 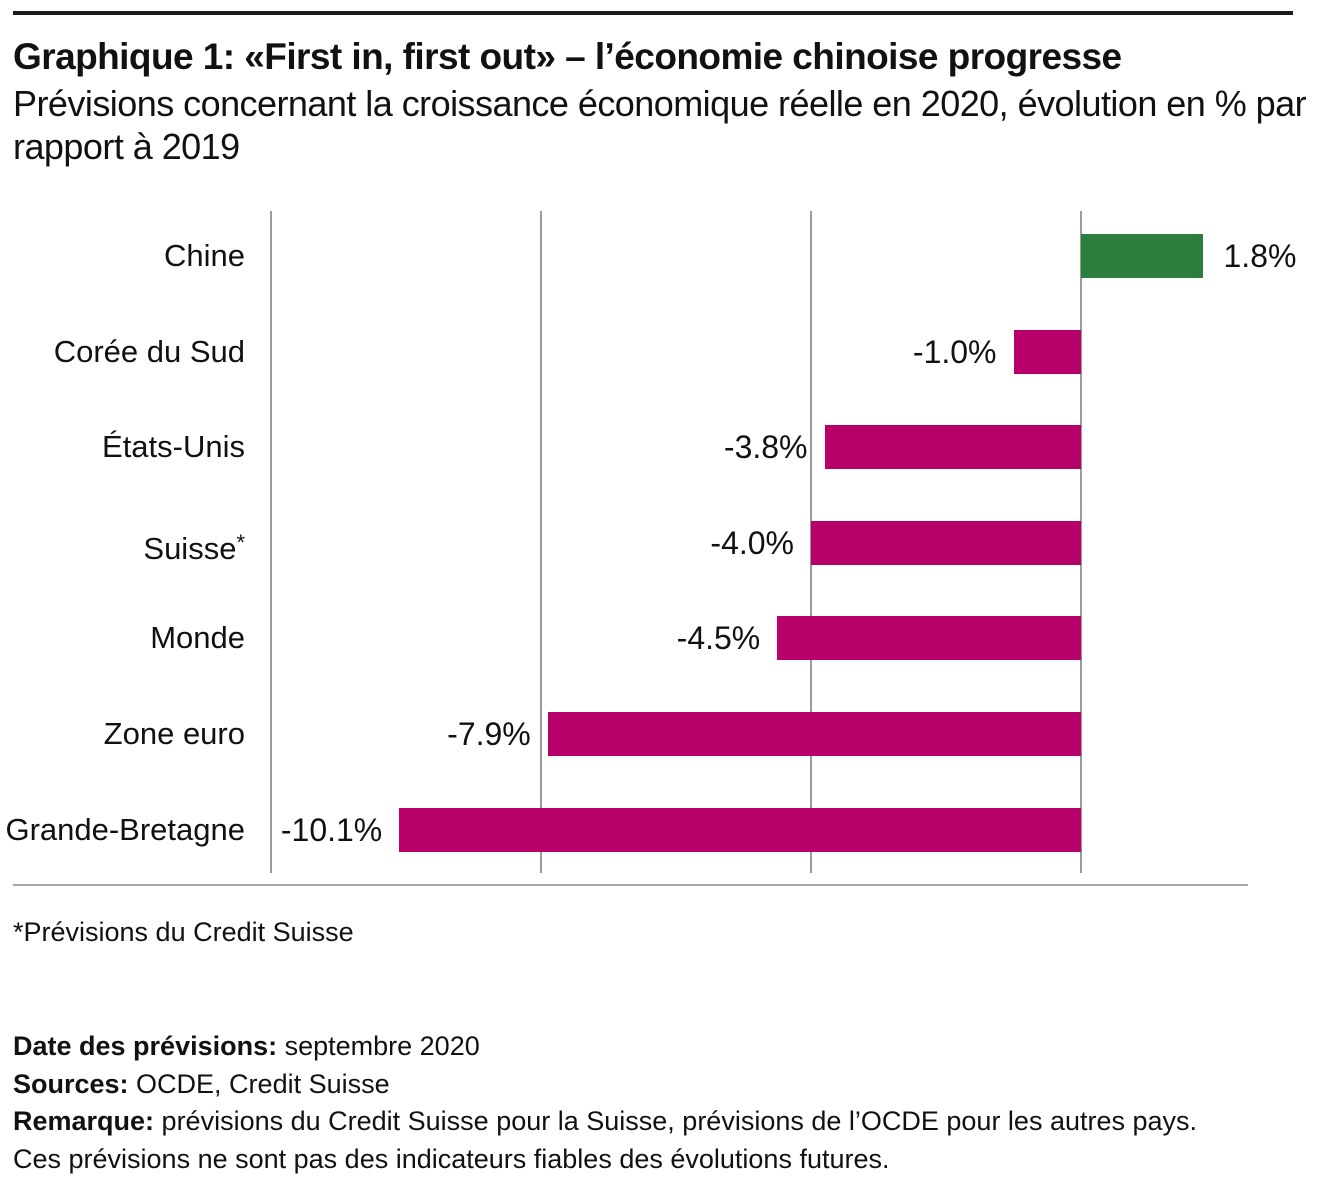 What do you see at coordinates (174, 733) in the screenshot?
I see `category-label: Zone euro` at bounding box center [174, 733].